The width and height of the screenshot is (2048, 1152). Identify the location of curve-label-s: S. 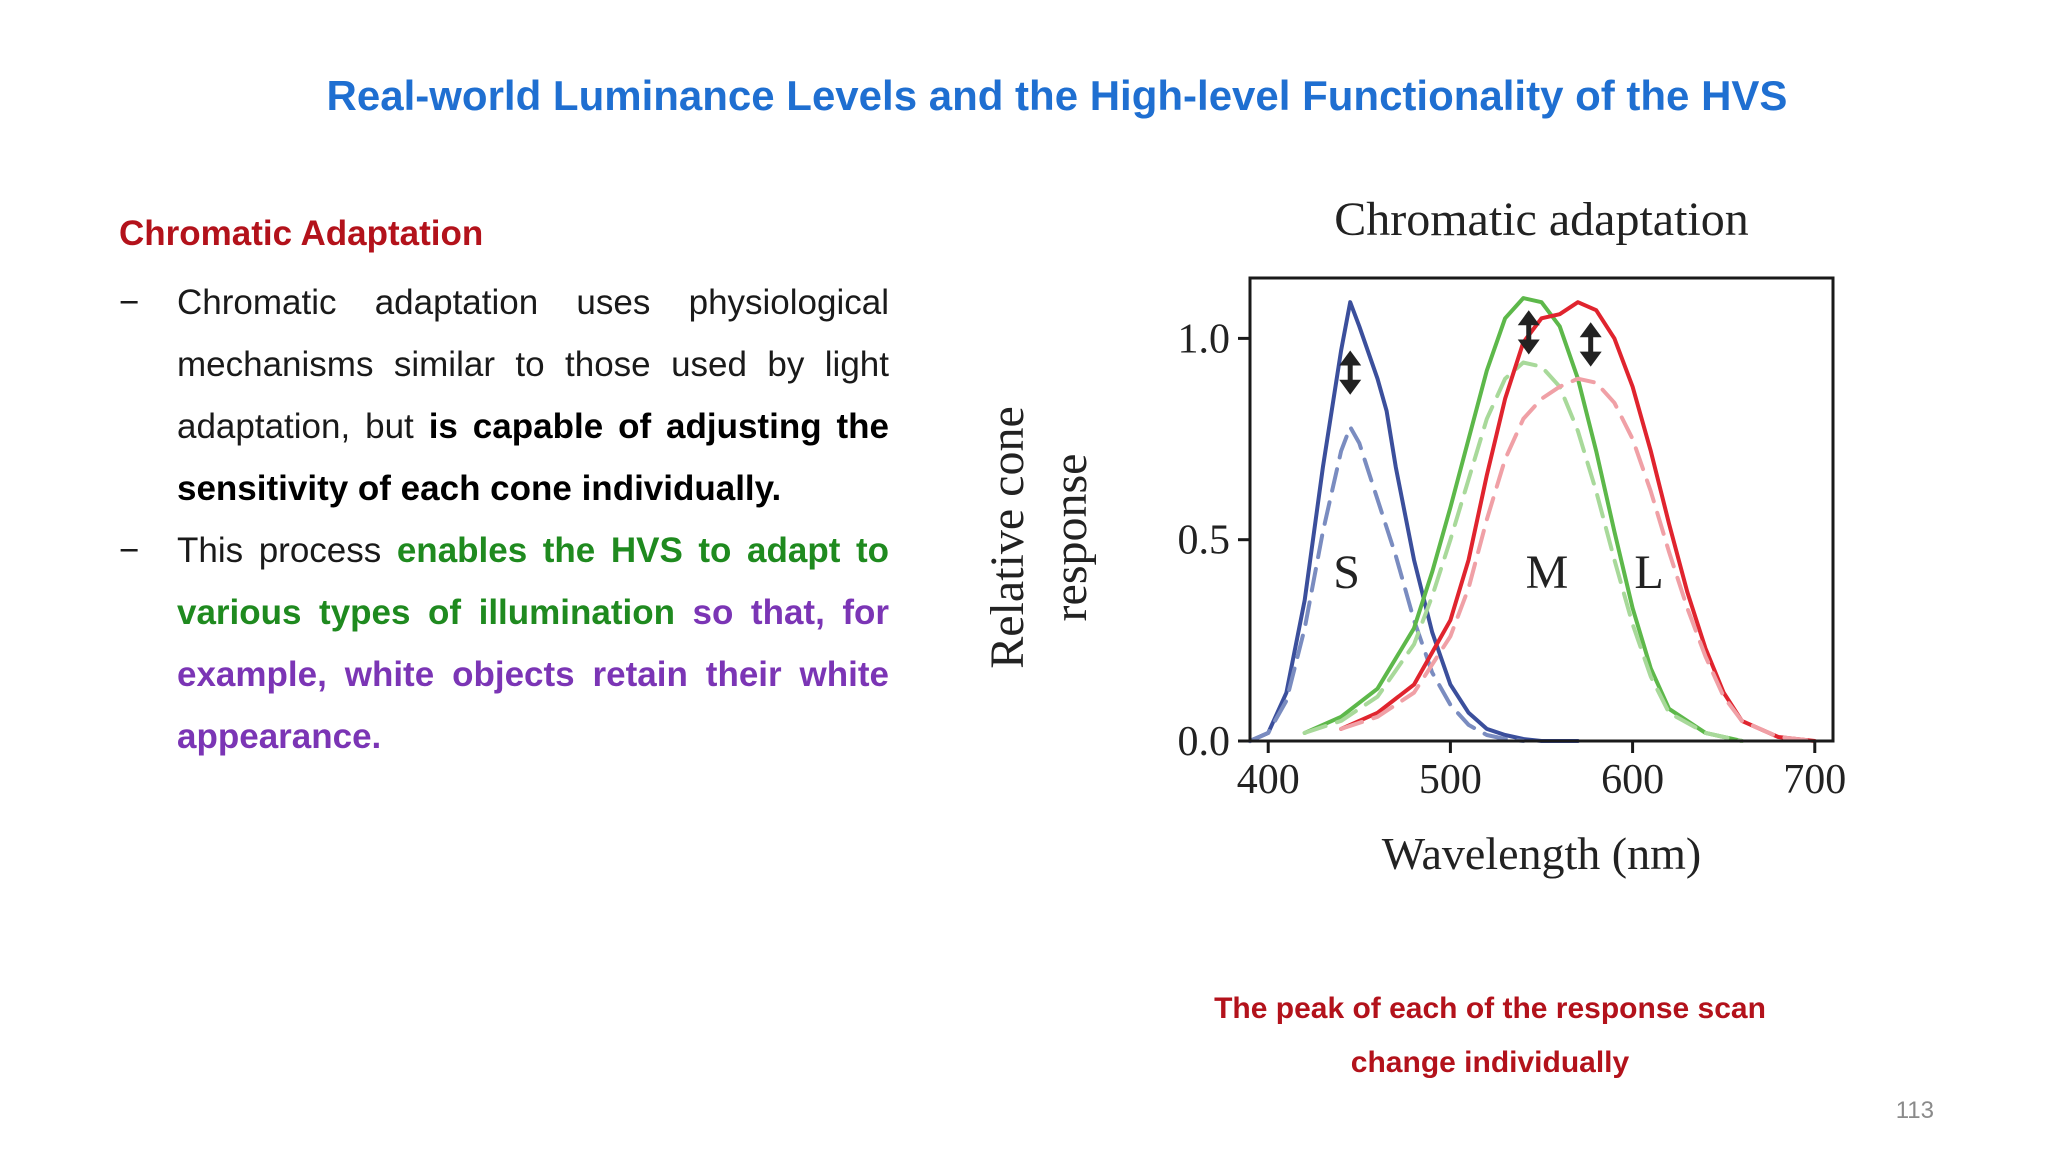
(1346, 572).